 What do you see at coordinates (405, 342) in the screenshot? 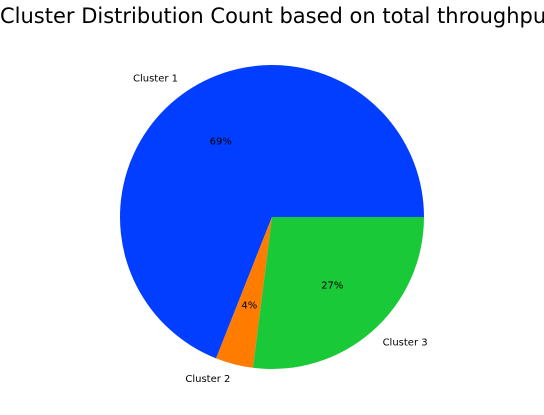
I see `slice-label-cluster-3: Cluster 3` at bounding box center [405, 342].